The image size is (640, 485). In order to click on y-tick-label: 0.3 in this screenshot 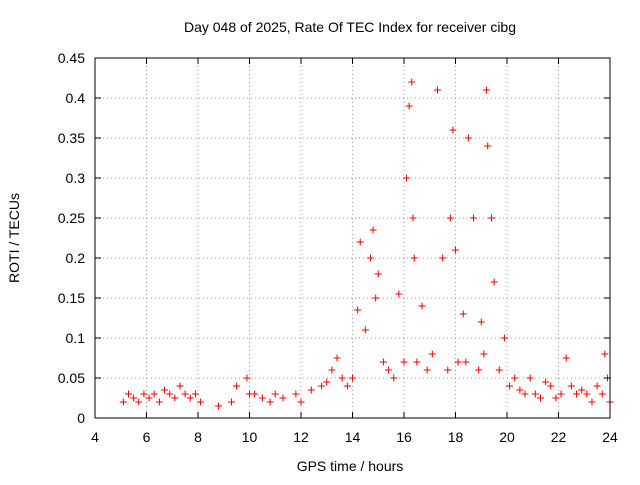, I will do `click(76, 178)`.